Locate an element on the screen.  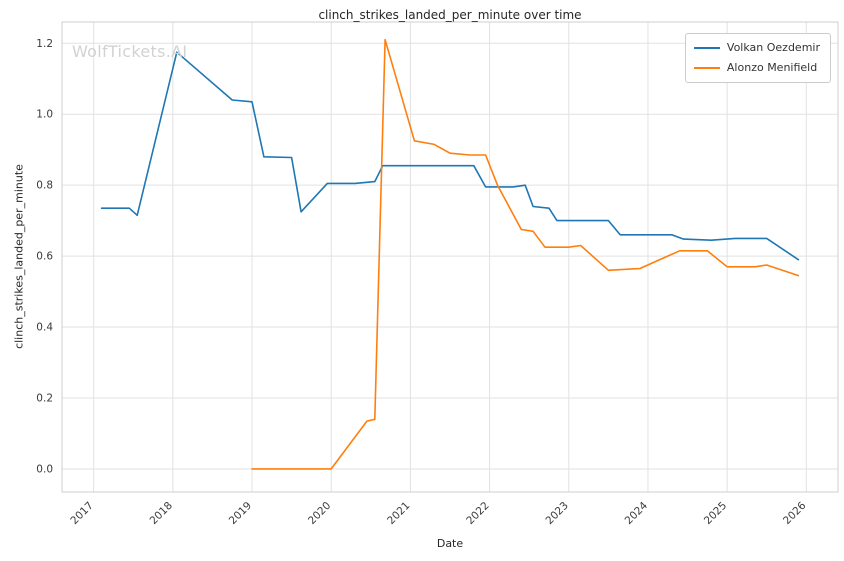
y-tick-label: 0.2 is located at coordinates (44, 399).